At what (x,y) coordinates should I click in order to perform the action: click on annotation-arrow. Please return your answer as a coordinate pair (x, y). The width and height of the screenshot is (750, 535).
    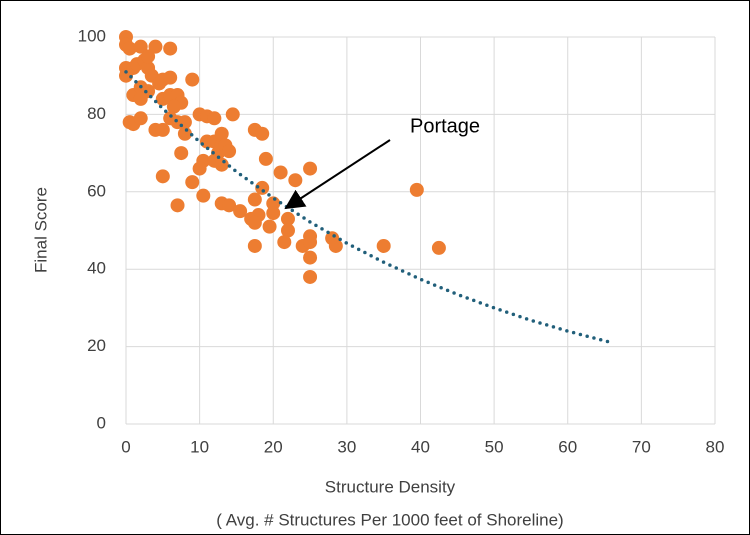
    Looking at the image, I should click on (337, 174).